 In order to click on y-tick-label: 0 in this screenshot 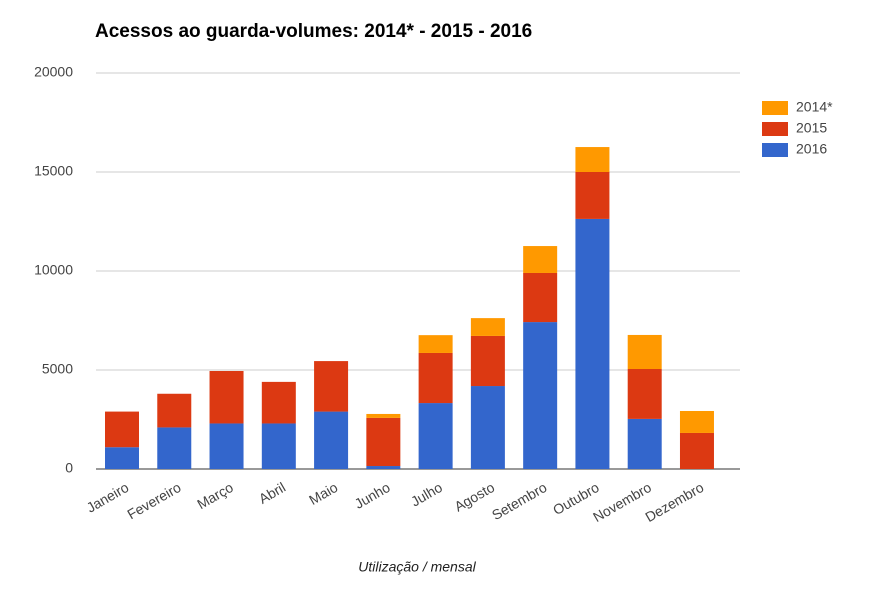, I will do `click(69, 468)`.